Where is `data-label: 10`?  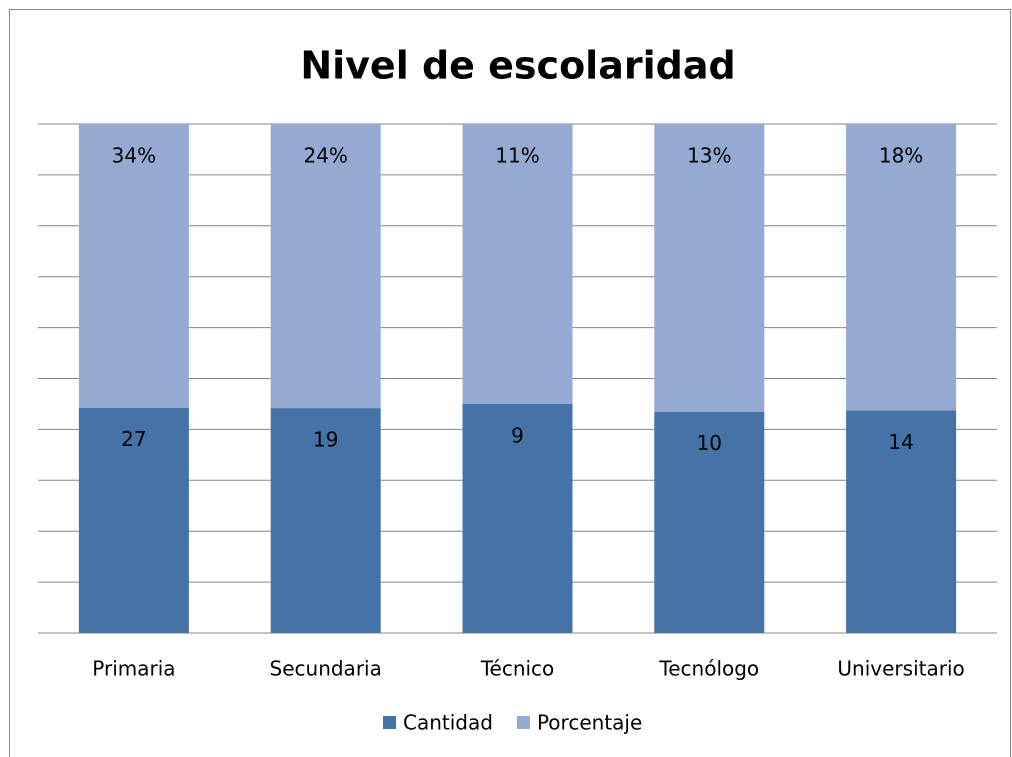
data-label: 10 is located at coordinates (709, 443).